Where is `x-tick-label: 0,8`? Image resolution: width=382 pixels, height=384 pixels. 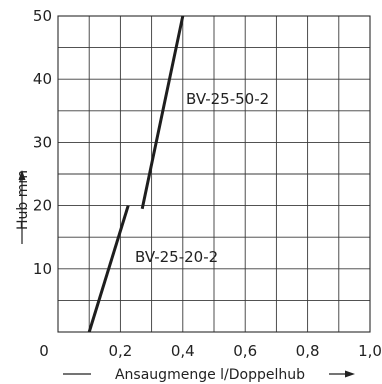 x-tick-label: 0,8 is located at coordinates (308, 351).